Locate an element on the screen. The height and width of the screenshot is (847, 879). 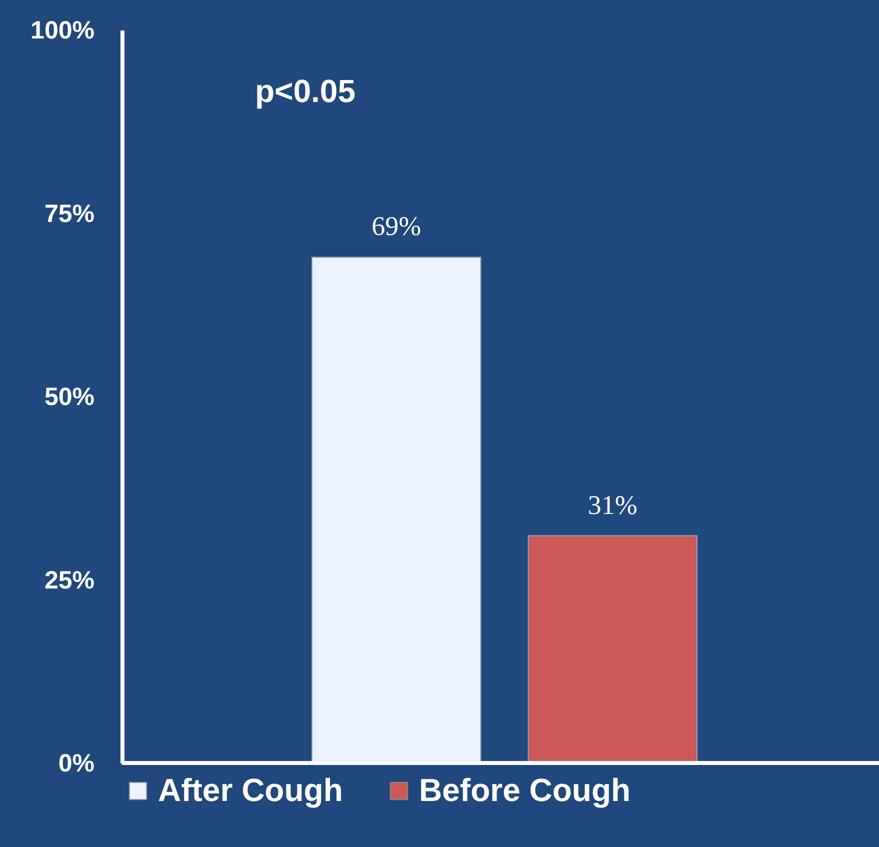
data-label: 69% is located at coordinates (397, 226).